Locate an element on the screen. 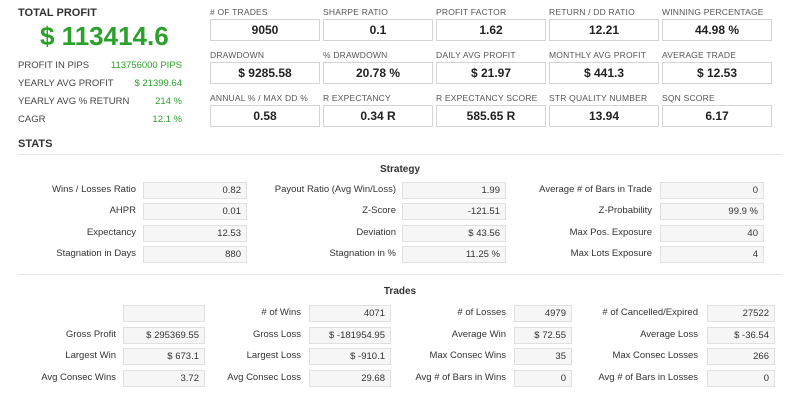  total-profit-label: TOTAL PROFIT is located at coordinates (57, 13).